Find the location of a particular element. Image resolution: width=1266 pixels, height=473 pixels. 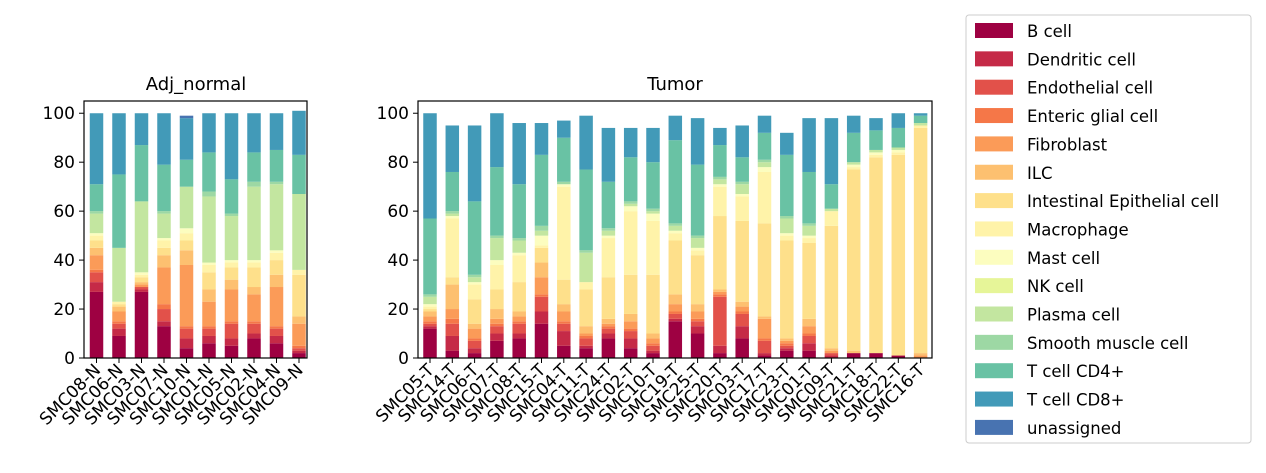

y-tick-label-0: 0 is located at coordinates (69, 359).